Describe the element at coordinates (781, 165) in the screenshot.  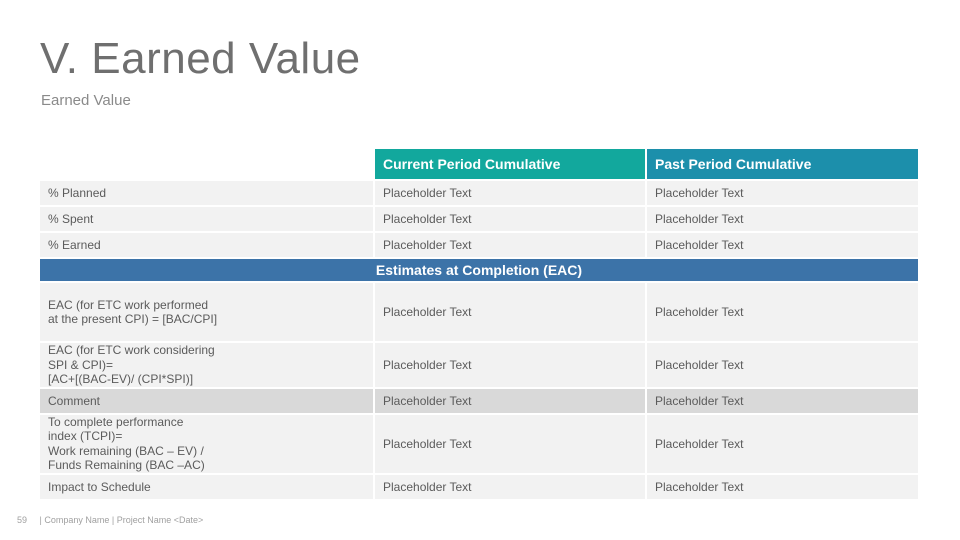
I see `header-past-period: Past Period Cumulative` at that location.